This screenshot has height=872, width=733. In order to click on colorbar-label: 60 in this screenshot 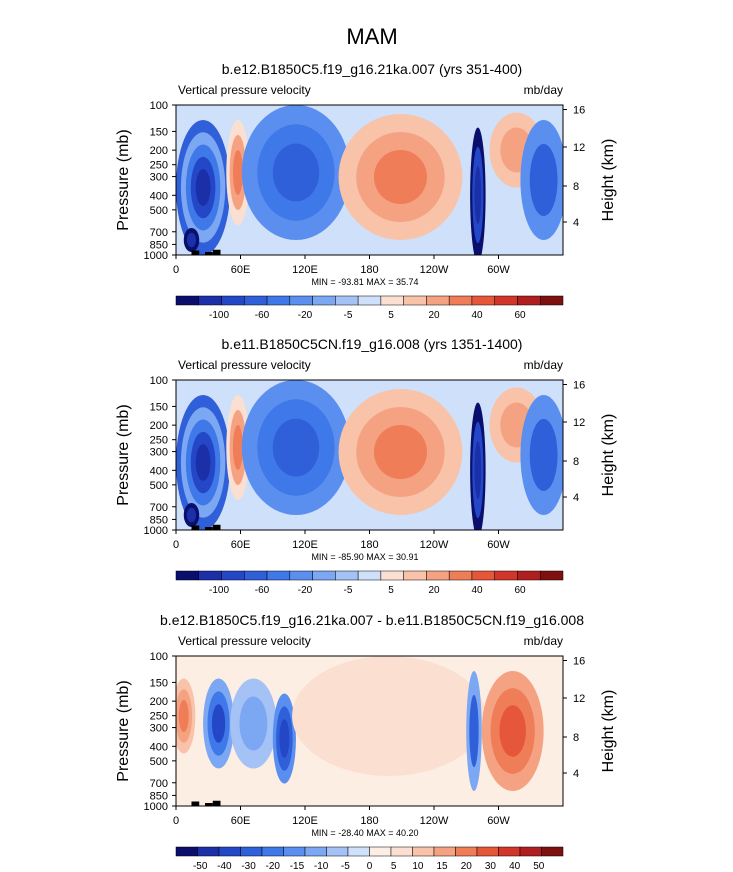, I will do `click(520, 315)`.